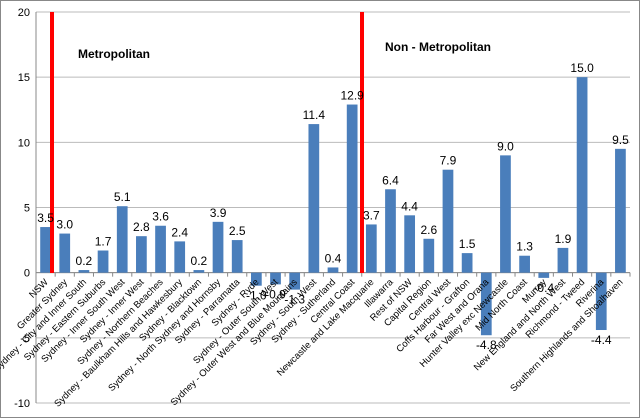  Describe the element at coordinates (122, 197) in the screenshot. I see `value-label: 5.1` at that location.